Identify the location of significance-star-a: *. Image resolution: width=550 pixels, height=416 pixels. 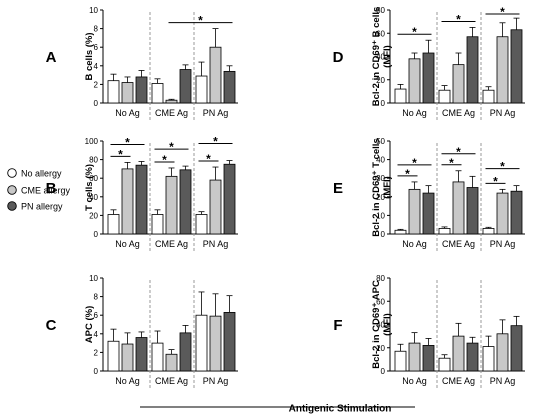
(200, 21).